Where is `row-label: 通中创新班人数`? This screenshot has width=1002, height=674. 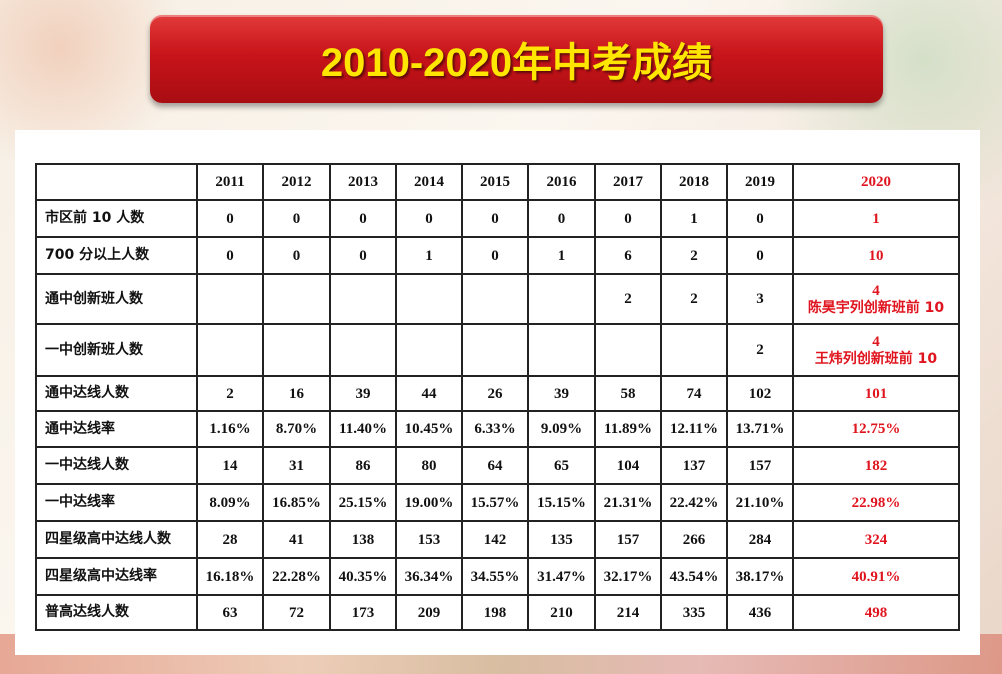
row-label: 通中创新班人数 is located at coordinates (116, 299).